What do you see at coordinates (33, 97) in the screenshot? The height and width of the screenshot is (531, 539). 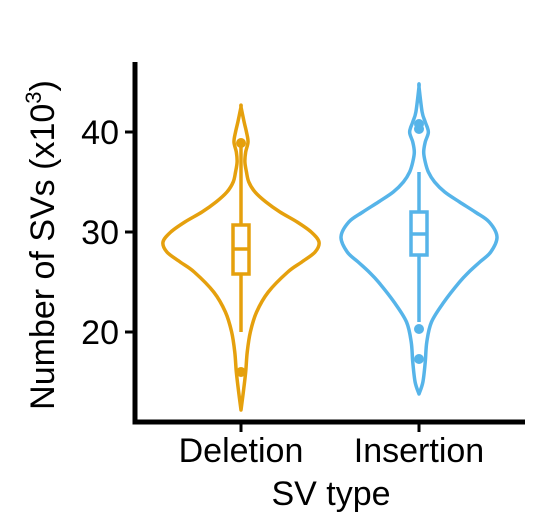 I see `y-axis-title-superscript: 3` at bounding box center [33, 97].